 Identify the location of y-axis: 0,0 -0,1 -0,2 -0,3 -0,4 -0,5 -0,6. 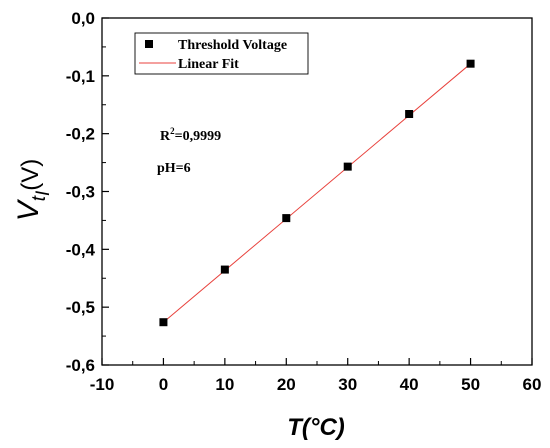
(87, 192).